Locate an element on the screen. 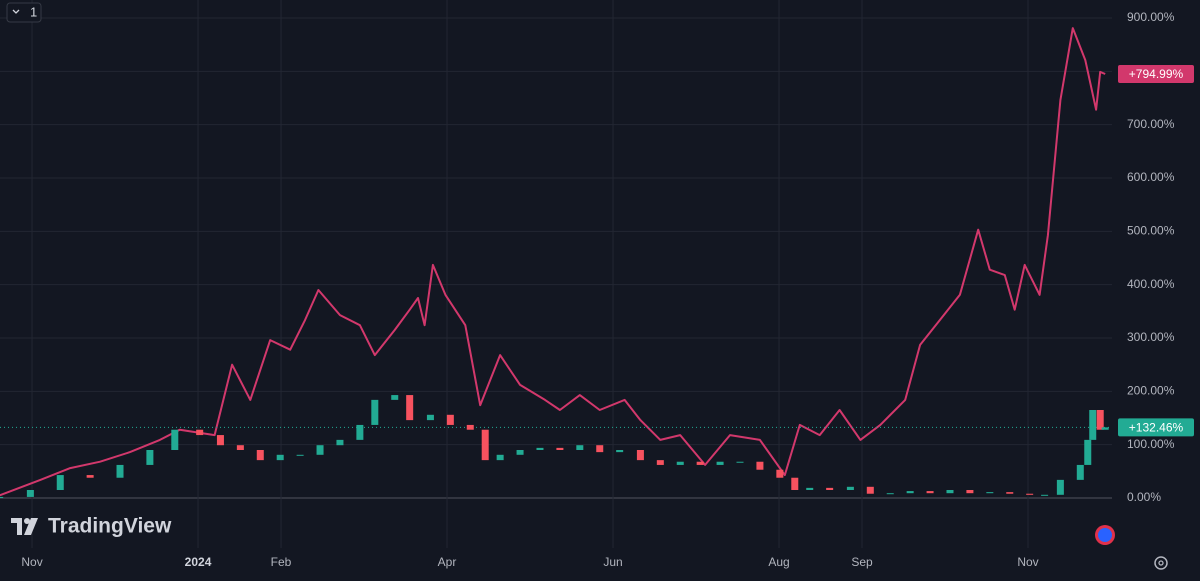  logo: TradingView is located at coordinates (91, 526).